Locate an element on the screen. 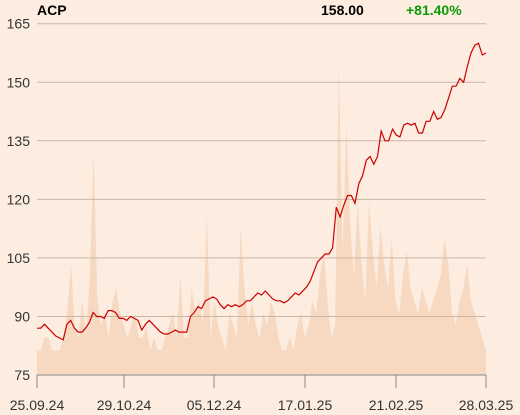  x-tick-label: 25.09.24 is located at coordinates (37, 405).